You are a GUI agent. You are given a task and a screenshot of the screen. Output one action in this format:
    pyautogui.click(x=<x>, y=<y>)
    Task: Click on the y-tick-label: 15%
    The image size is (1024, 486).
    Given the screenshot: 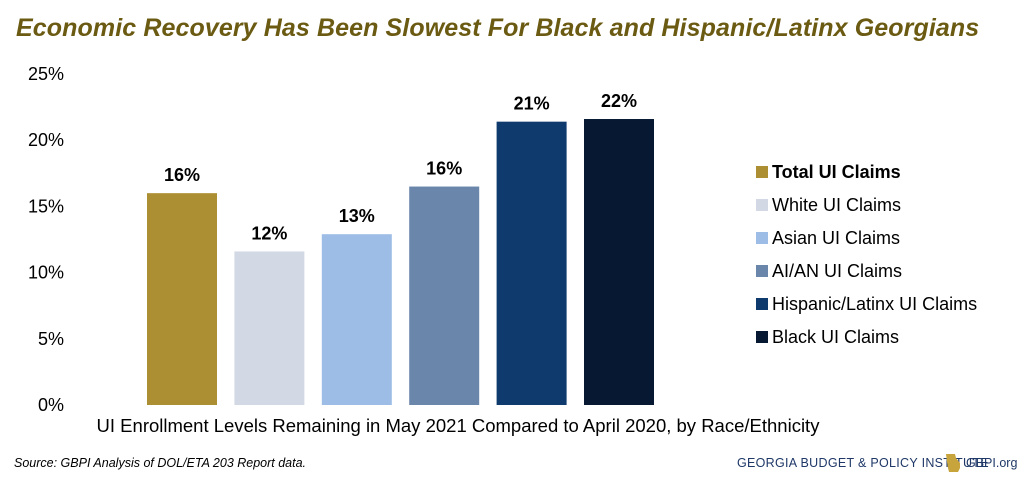 What is the action you would take?
    pyautogui.click(x=46, y=206)
    